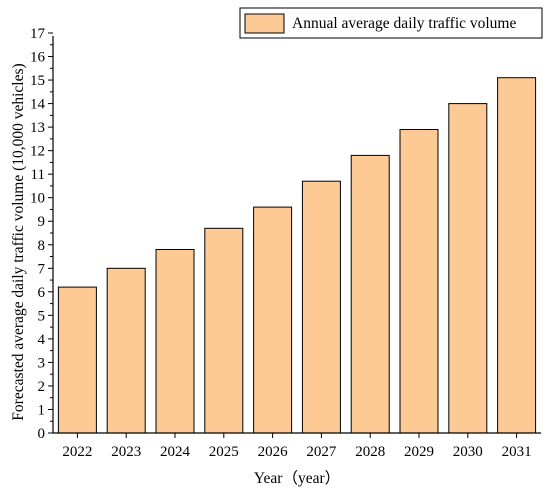 The width and height of the screenshot is (550, 496). What do you see at coordinates (37, 128) in the screenshot?
I see `y-tick-label: 13` at bounding box center [37, 128].